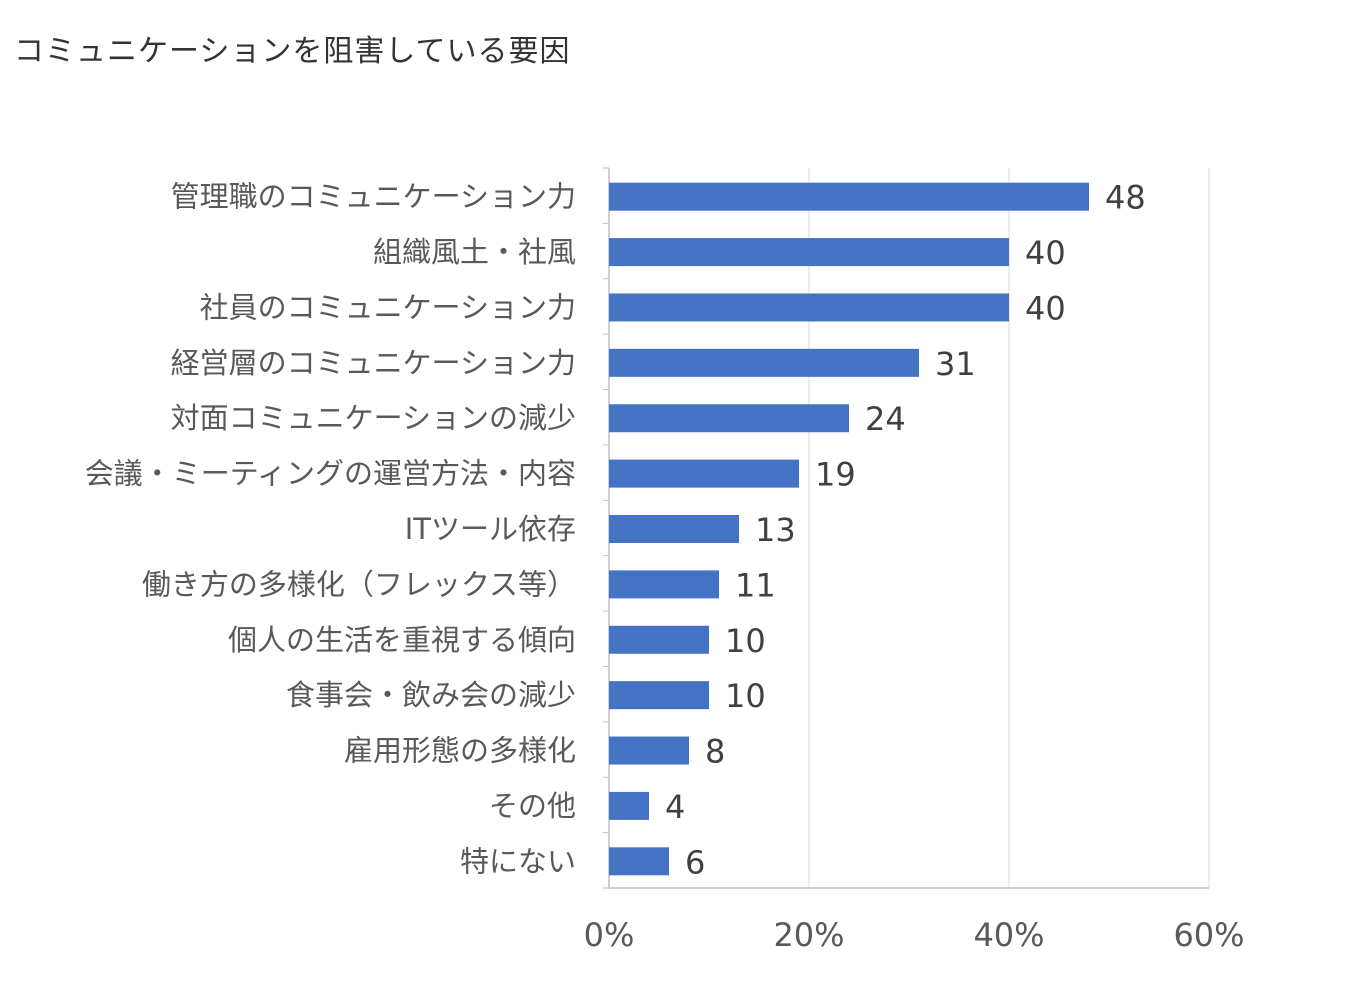 The width and height of the screenshot is (1360, 994). What do you see at coordinates (675, 807) in the screenshot?
I see `data-label: 4` at bounding box center [675, 807].